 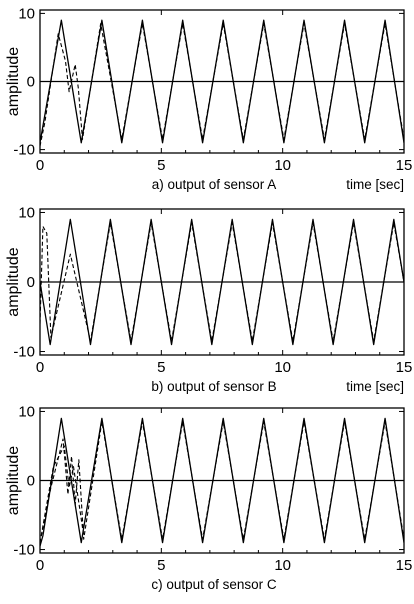 I want to click on y-tick-label-0-2: 10, so click(x=26, y=13).